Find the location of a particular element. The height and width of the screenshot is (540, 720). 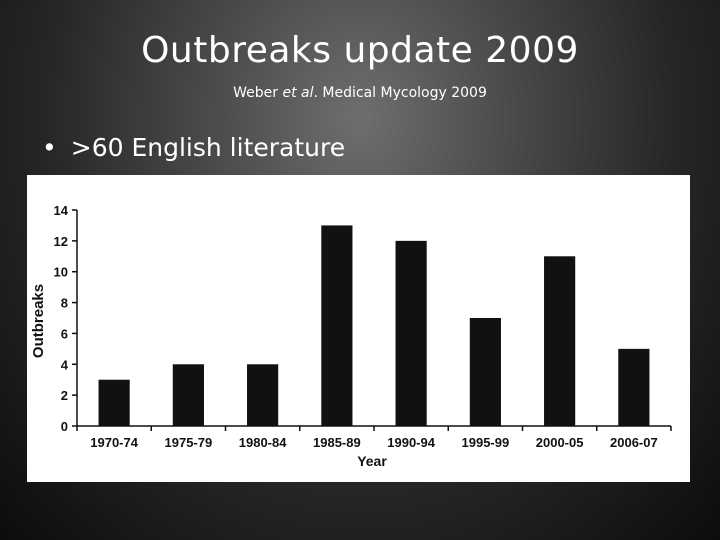

y-tick-label: 4 is located at coordinates (65, 364).